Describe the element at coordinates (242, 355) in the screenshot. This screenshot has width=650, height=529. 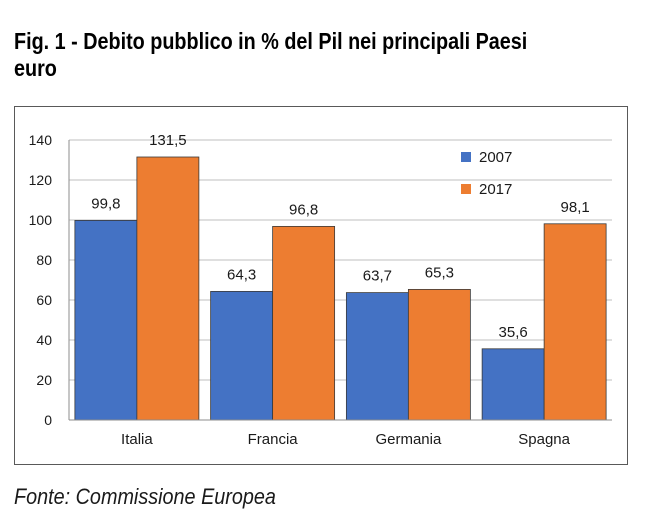
I see `bar-2007-francia` at that location.